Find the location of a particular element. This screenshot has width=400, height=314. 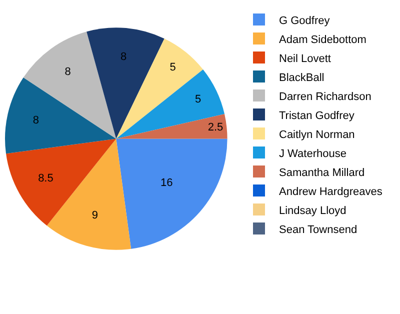

legend-label: Adam Sidebottom is located at coordinates (322, 40).